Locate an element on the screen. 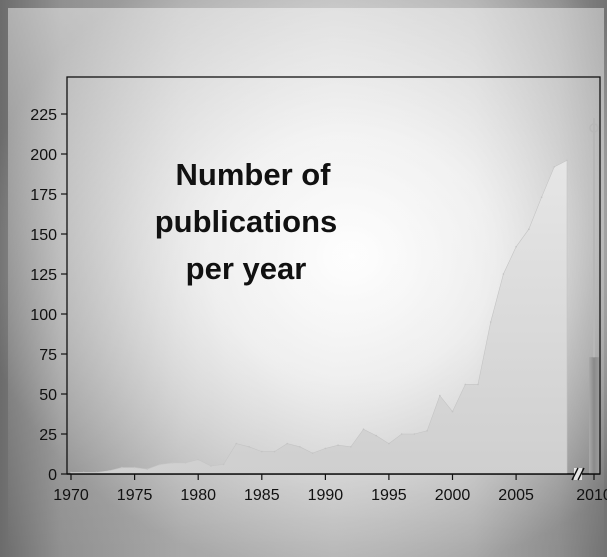  data-point-1974 is located at coordinates (122, 467).